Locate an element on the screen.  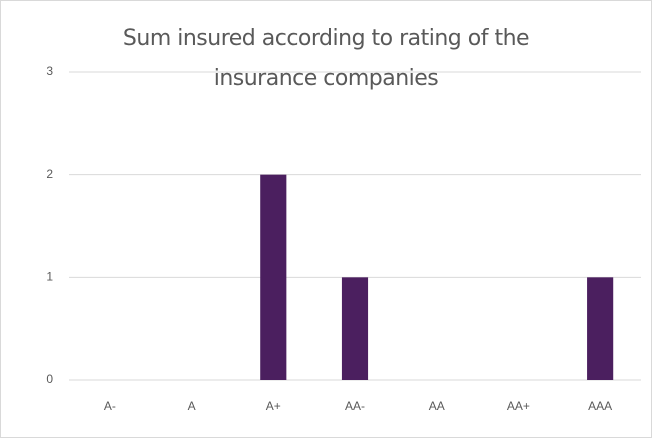
x-tick-label: AA- is located at coordinates (355, 406).